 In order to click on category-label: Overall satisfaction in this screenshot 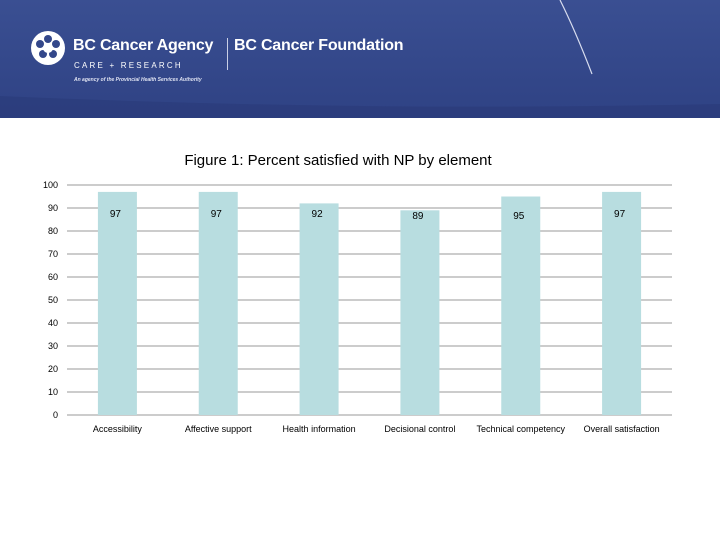, I will do `click(622, 429)`.